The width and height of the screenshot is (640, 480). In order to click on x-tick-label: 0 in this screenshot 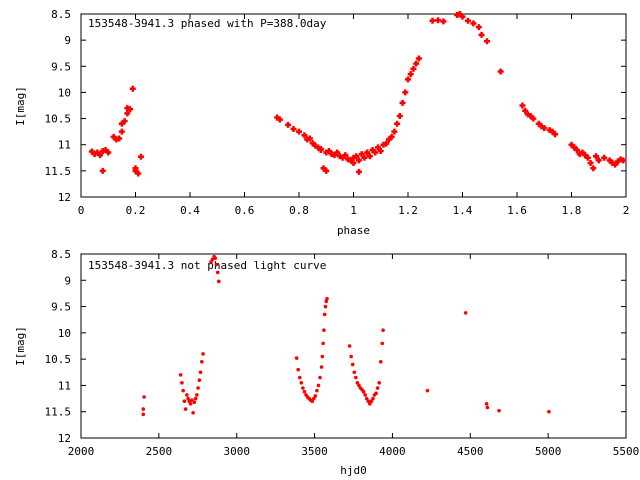, I will do `click(81, 210)`.